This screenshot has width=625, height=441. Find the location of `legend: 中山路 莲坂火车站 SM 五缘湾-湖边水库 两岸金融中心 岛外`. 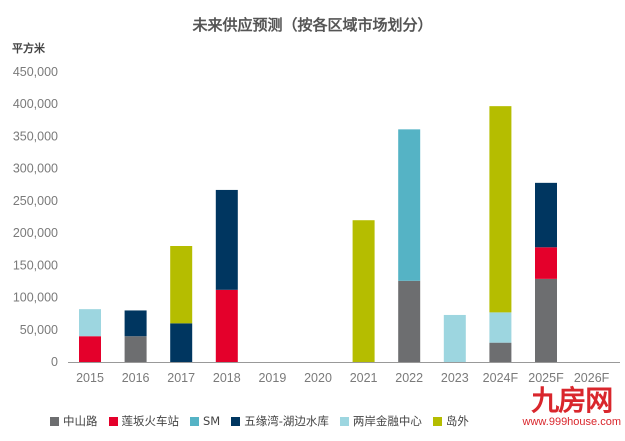

legend: 中山路 莲坂火车站 SM 五缘湾-湖边水库 两岸金融中心 岛外 is located at coordinates (259, 421).